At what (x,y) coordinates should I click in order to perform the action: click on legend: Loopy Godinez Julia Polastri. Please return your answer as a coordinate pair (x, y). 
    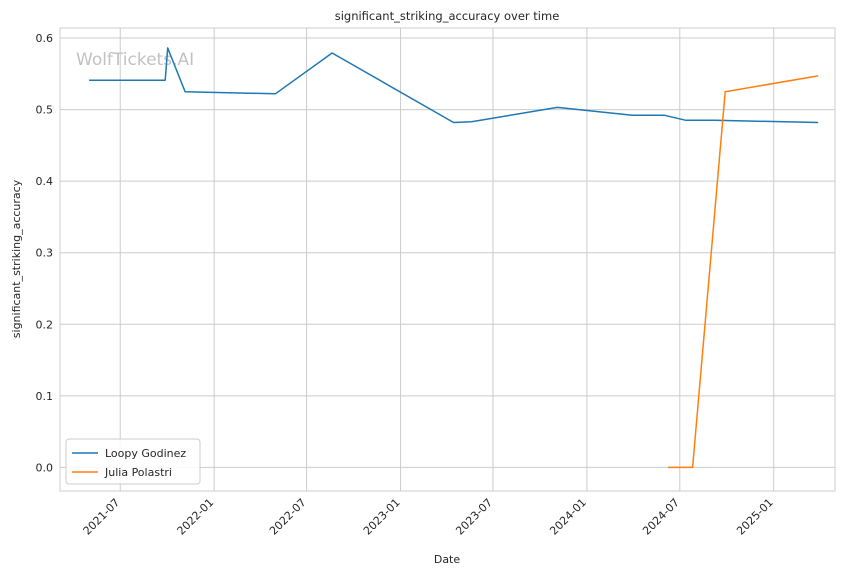
    Looking at the image, I should click on (133, 461).